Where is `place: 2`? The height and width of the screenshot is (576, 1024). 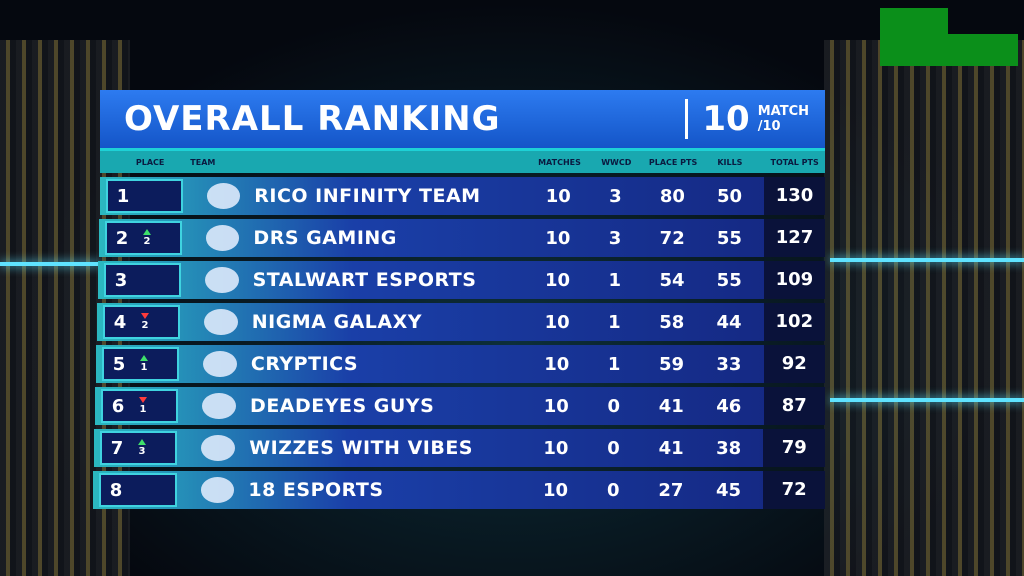 place: 2 is located at coordinates (122, 238).